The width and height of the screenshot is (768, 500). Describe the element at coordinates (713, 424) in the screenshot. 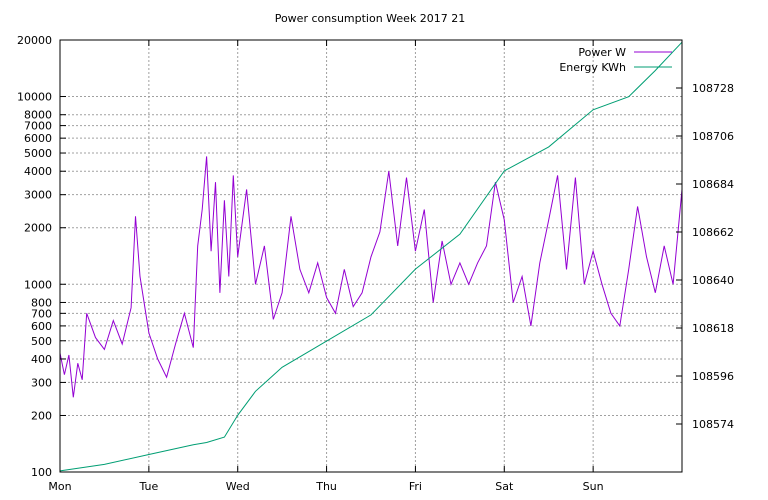

I see `y-right-tick-label: 108574` at that location.